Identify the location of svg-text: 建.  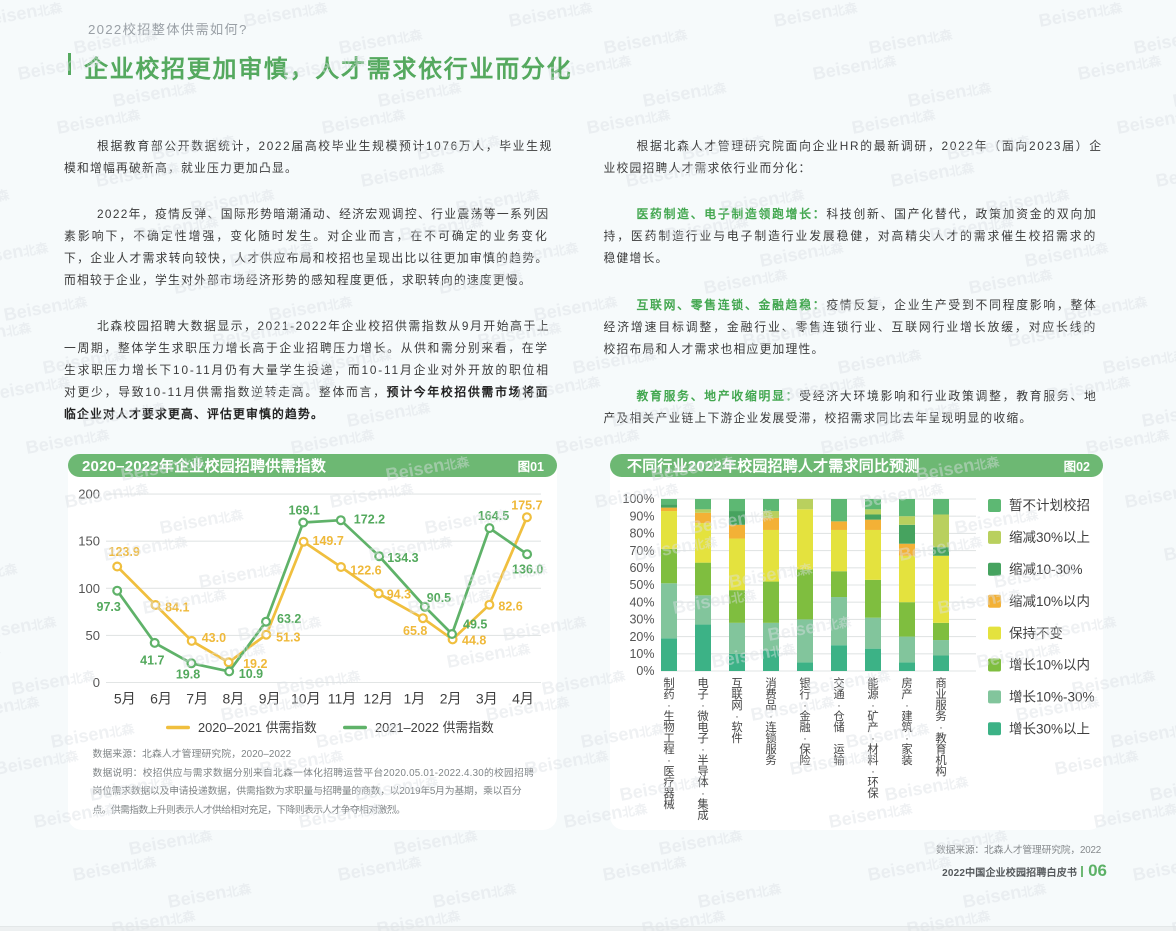
(906, 716).